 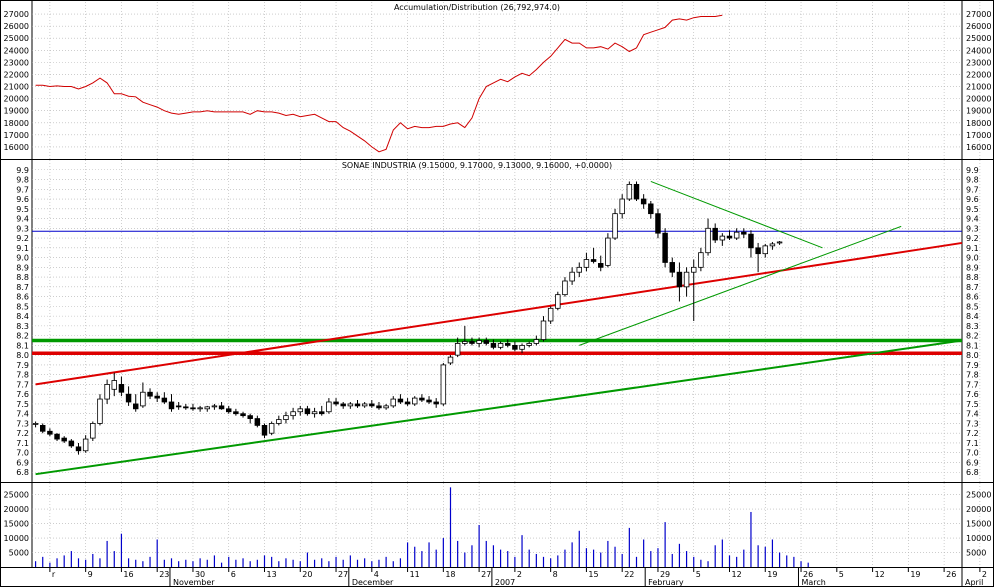 What do you see at coordinates (477, 7) in the screenshot?
I see `ad-title: Accumulation/Distribution (26,792,974.0)` at bounding box center [477, 7].